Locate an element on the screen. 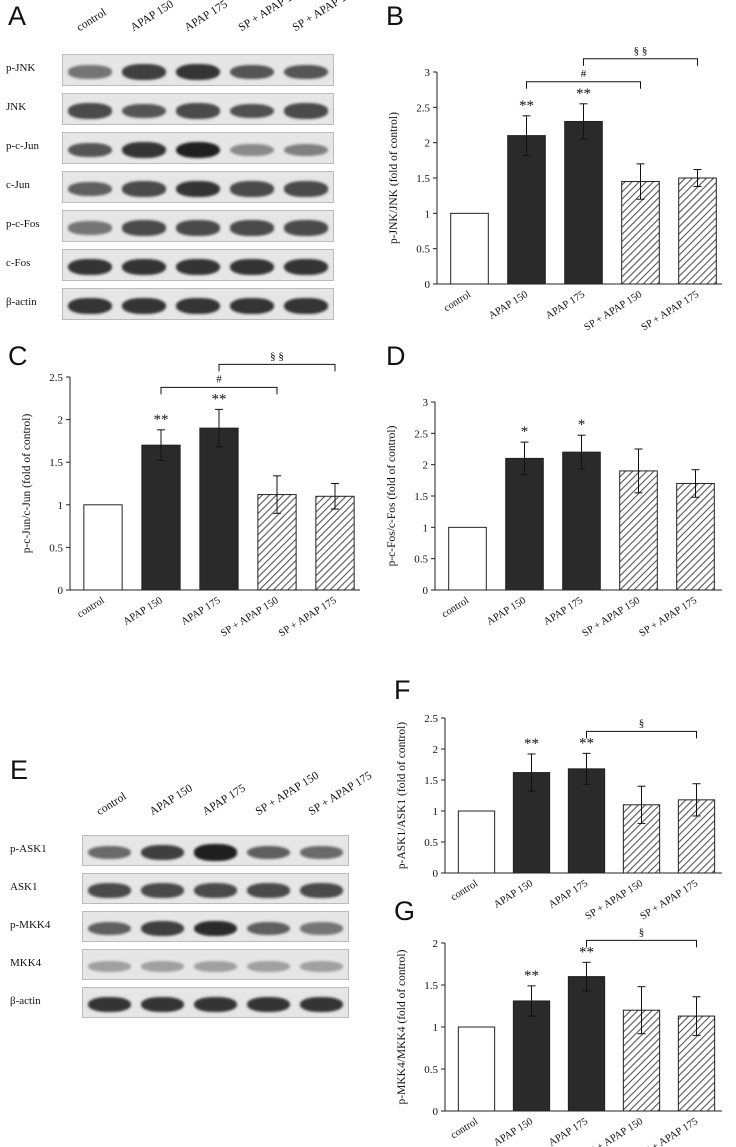 Image resolution: width=736 pixels, height=1147 pixels. y-tick-label-d: 1.5 is located at coordinates (421, 497).